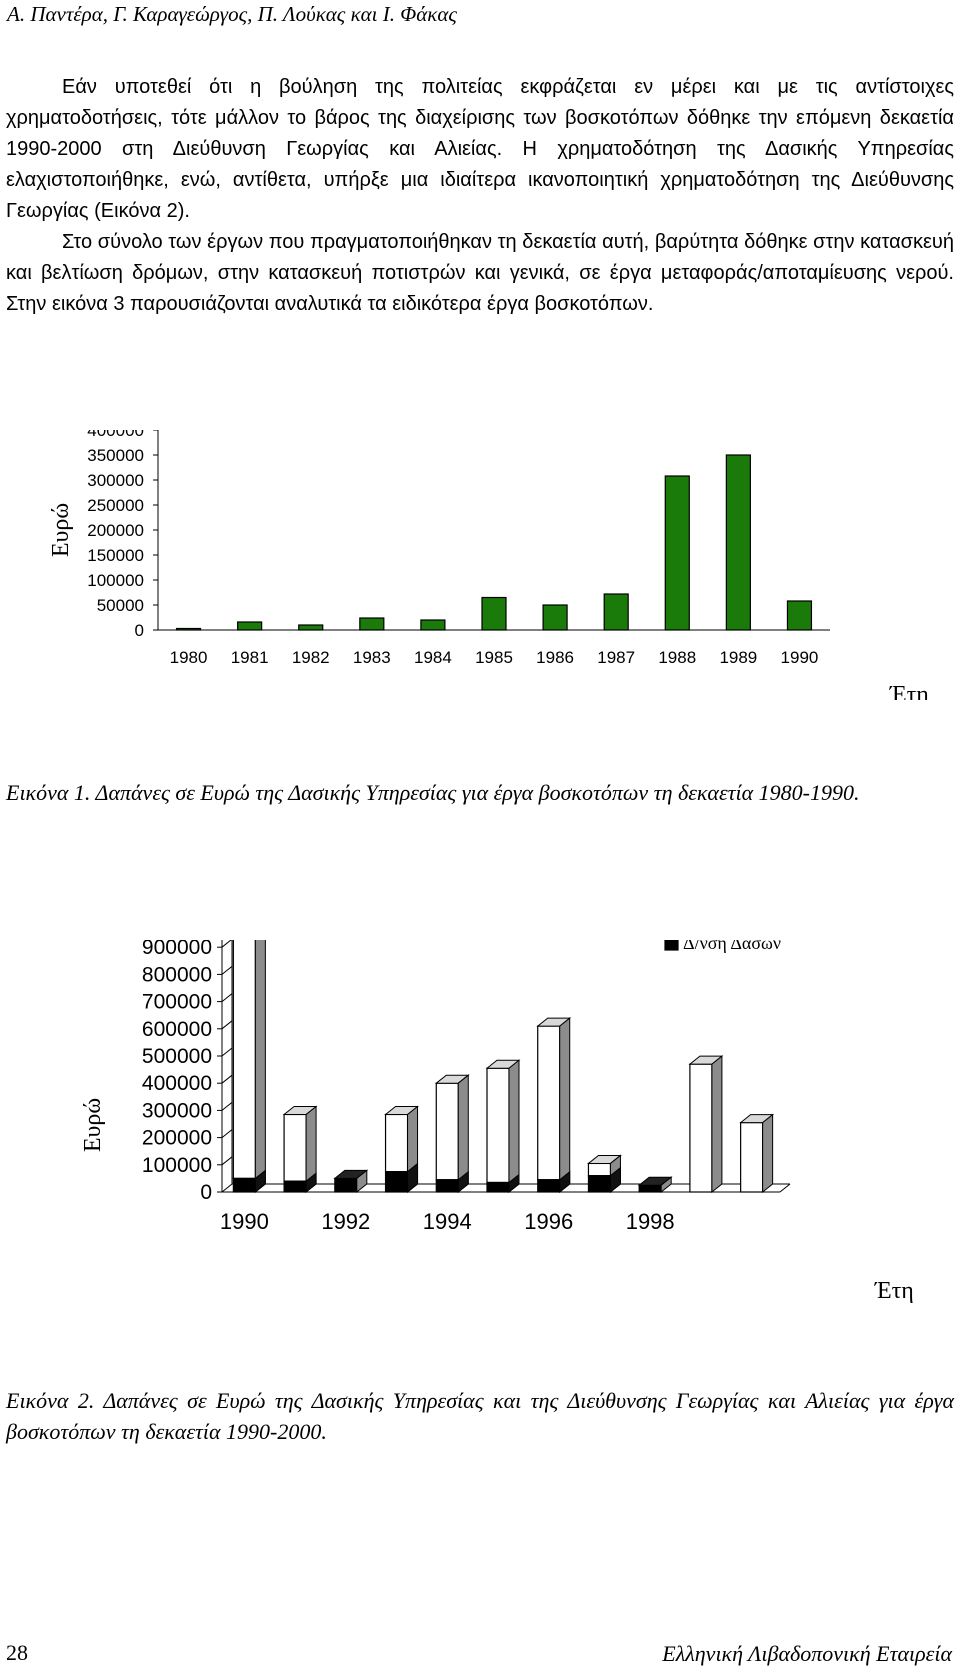  I want to click on chart1-bar-1982, so click(311, 627).